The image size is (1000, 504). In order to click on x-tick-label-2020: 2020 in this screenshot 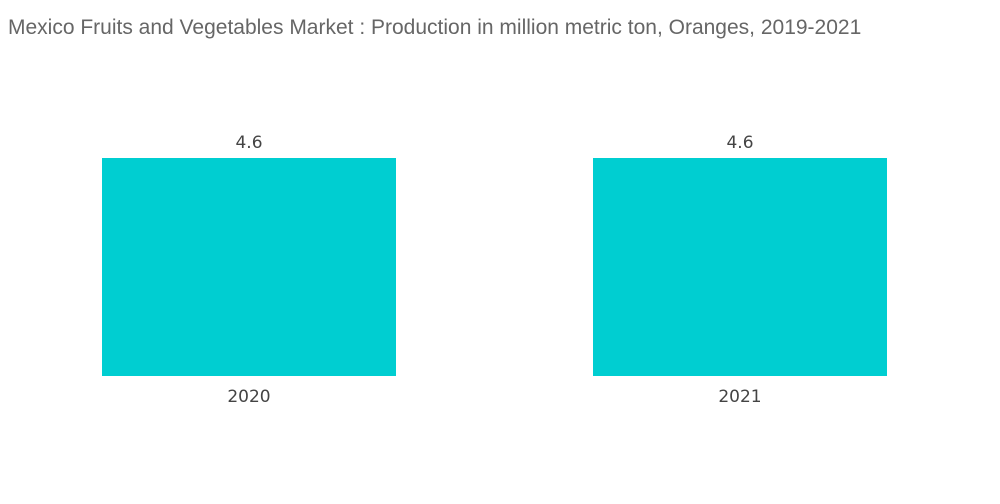, I will do `click(248, 397)`.